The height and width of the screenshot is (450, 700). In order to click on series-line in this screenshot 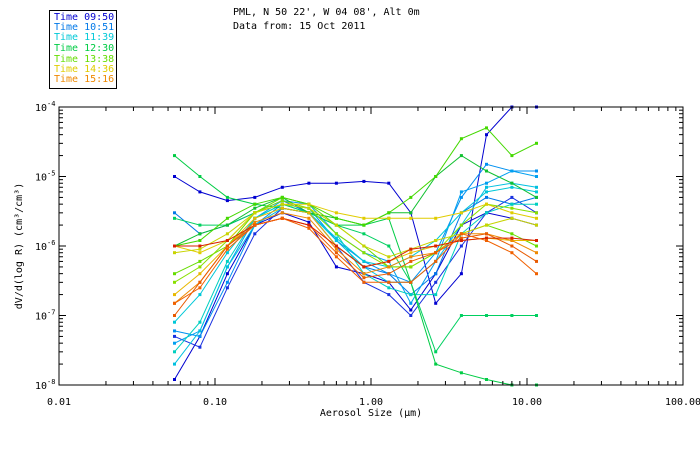, I will do `click(355, 187)`.